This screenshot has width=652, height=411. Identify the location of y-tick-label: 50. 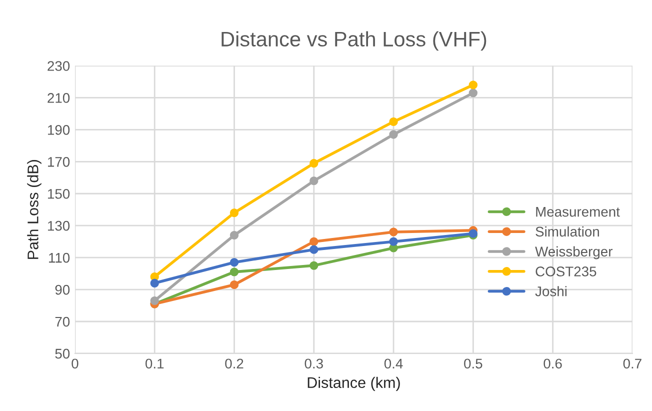
(62, 353).